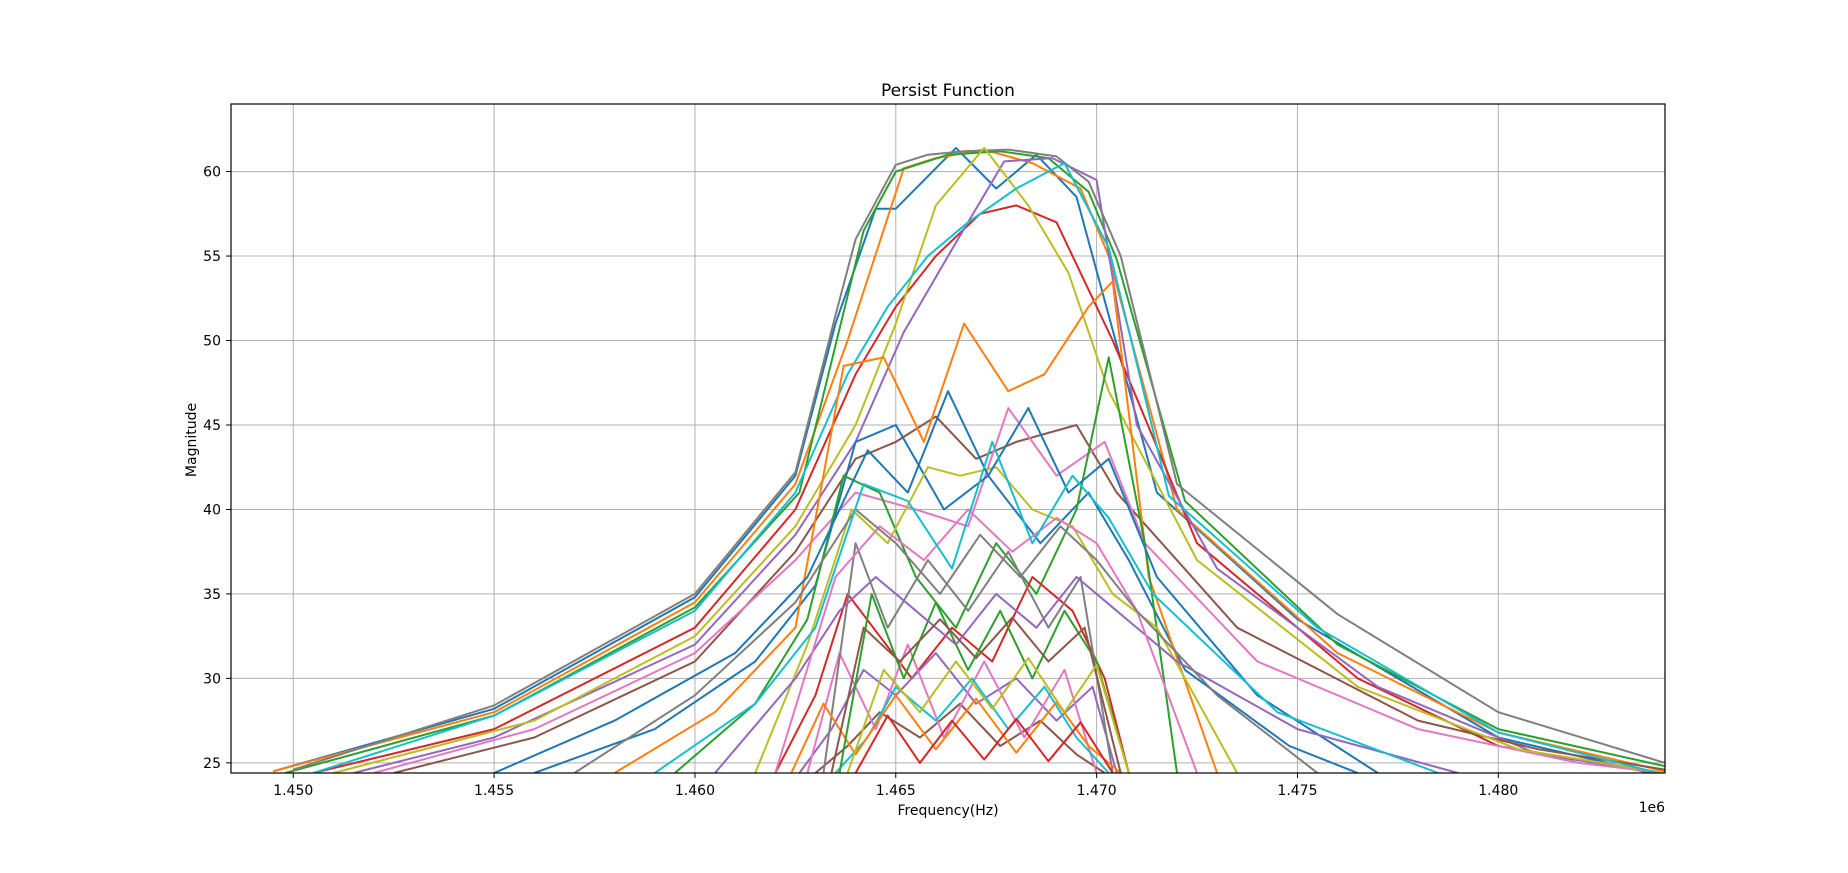  What do you see at coordinates (192, 440) in the screenshot?
I see `y-axis-label: Magnitude` at bounding box center [192, 440].